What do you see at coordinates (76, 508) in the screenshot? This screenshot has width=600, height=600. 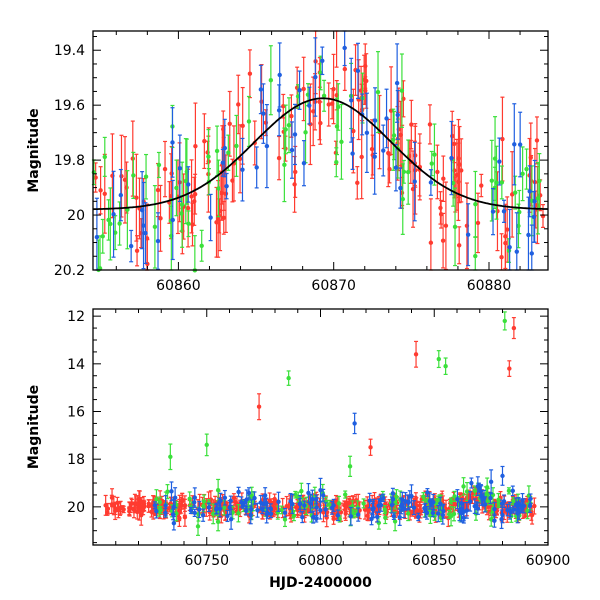 I see `y-tick-label: 20` at bounding box center [76, 508].